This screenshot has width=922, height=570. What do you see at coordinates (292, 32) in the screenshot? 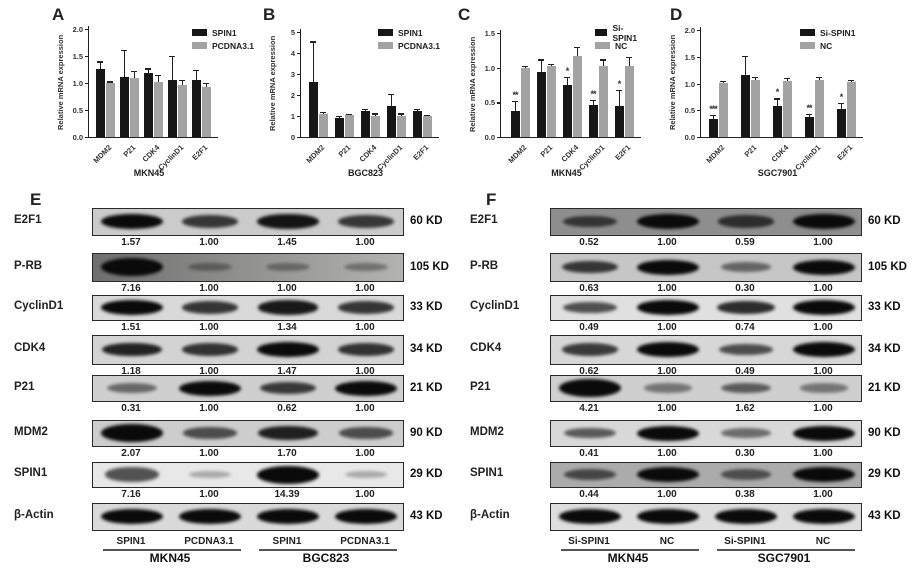
I see `y-tick-label: 5` at bounding box center [292, 32].